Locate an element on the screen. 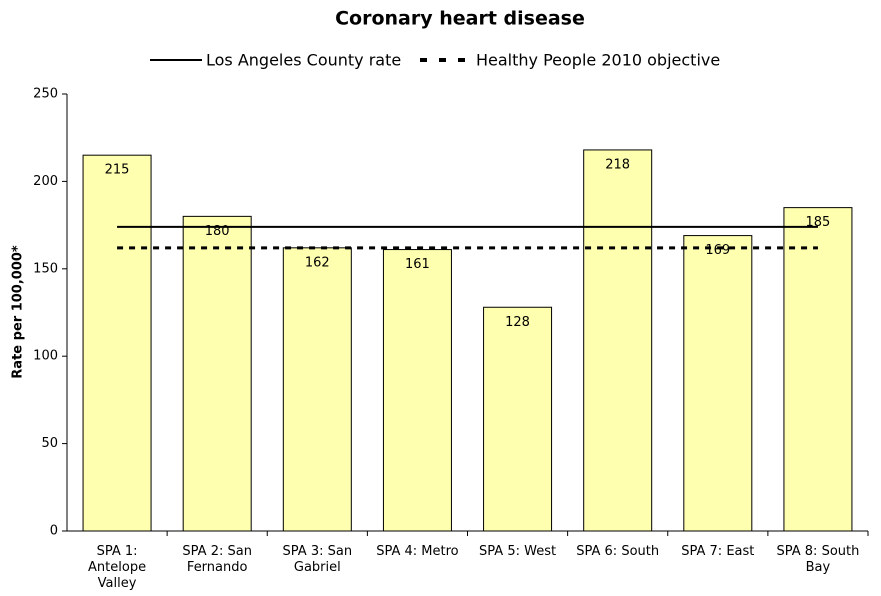 This screenshot has height=596, width=881. y-tick-label: 250 is located at coordinates (45, 94).